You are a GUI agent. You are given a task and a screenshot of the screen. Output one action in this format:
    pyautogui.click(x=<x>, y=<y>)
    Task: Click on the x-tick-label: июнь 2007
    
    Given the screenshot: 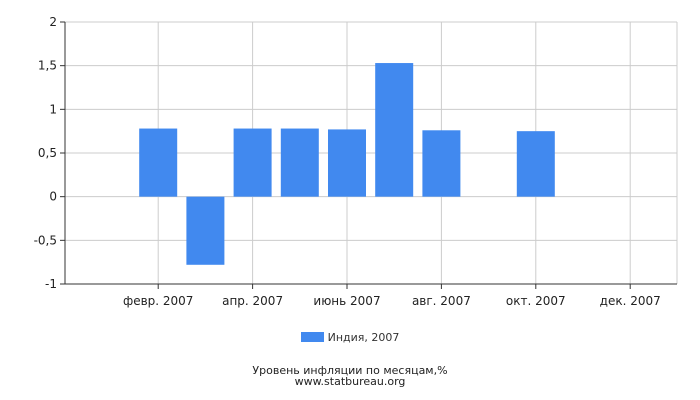 What is the action you would take?
    pyautogui.click(x=346, y=301)
    